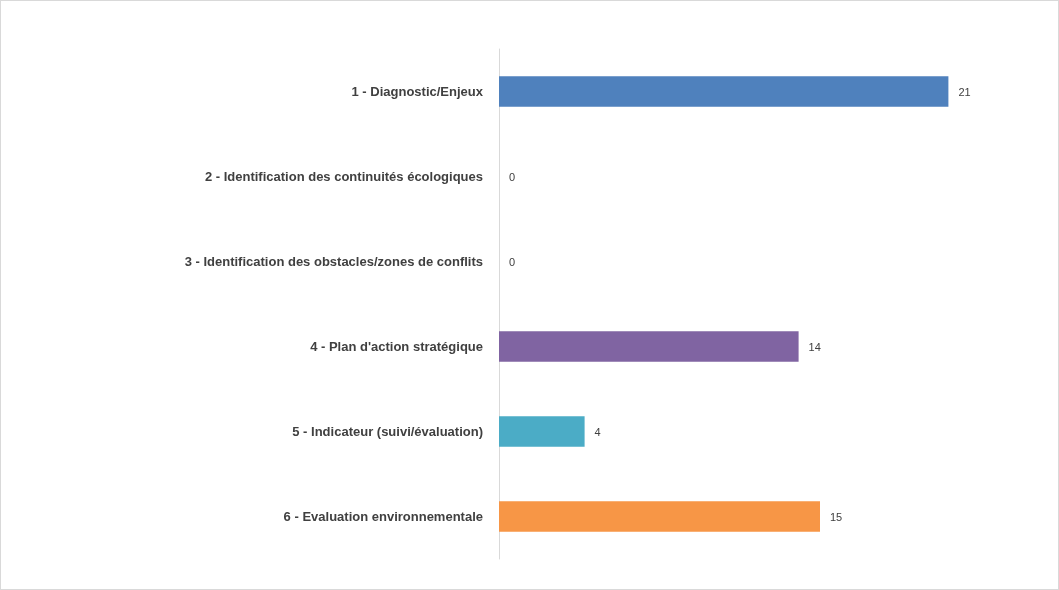 This screenshot has height=590, width=1059. What do you see at coordinates (836, 516) in the screenshot?
I see `data-label: 15` at bounding box center [836, 516].